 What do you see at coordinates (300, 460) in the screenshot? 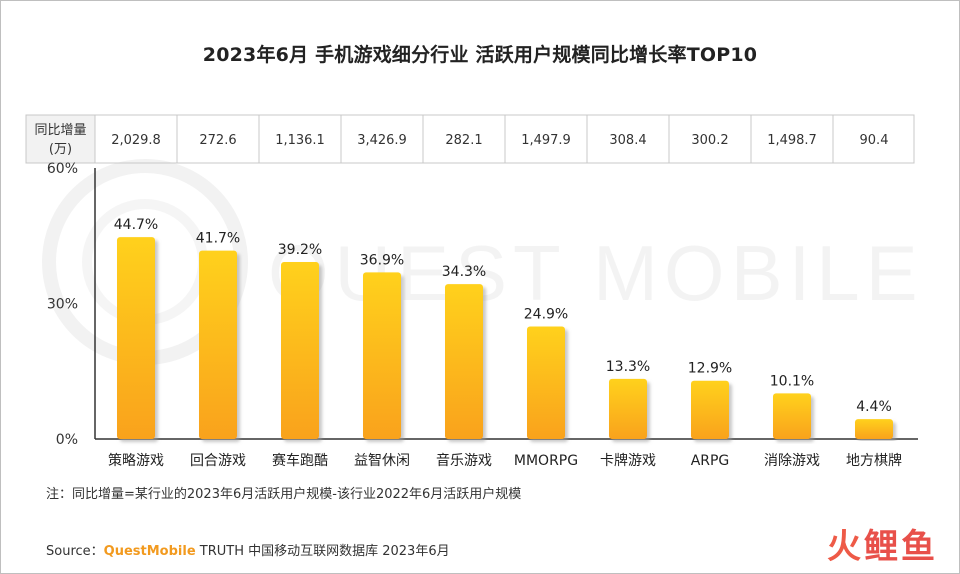
I see `x-tick-label: 赛车跑酷` at bounding box center [300, 460].